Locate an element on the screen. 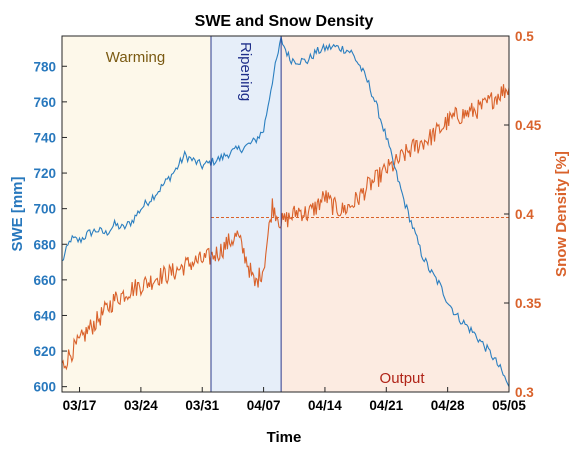 Image resolution: width=584 pixels, height=455 pixels. y-axis-left-label: SWE [mm] is located at coordinates (17, 213).